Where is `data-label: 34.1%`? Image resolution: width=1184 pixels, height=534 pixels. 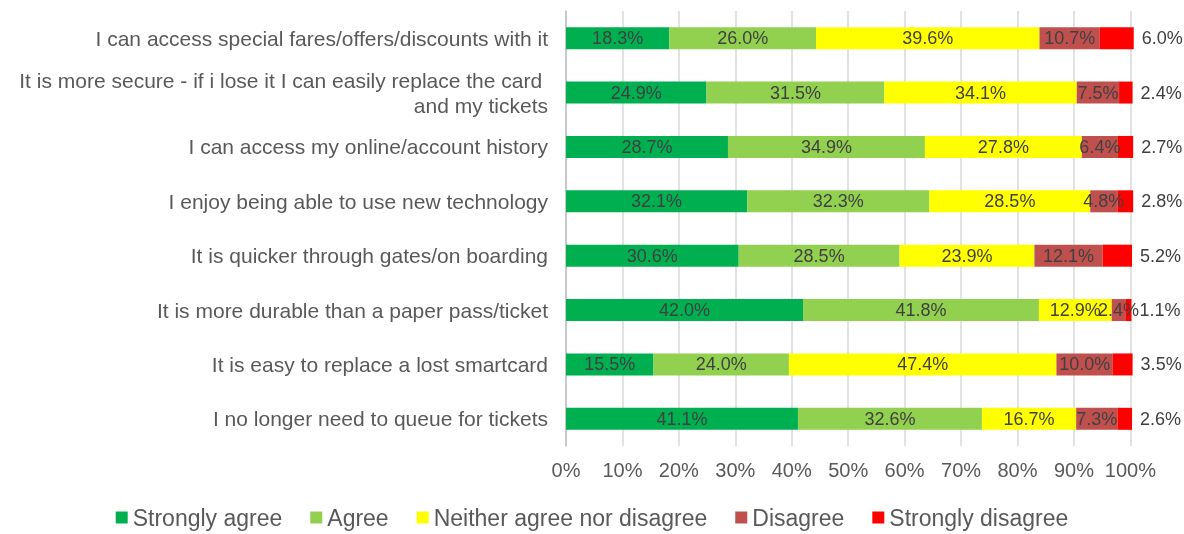
data-label: 34.1% is located at coordinates (981, 92).